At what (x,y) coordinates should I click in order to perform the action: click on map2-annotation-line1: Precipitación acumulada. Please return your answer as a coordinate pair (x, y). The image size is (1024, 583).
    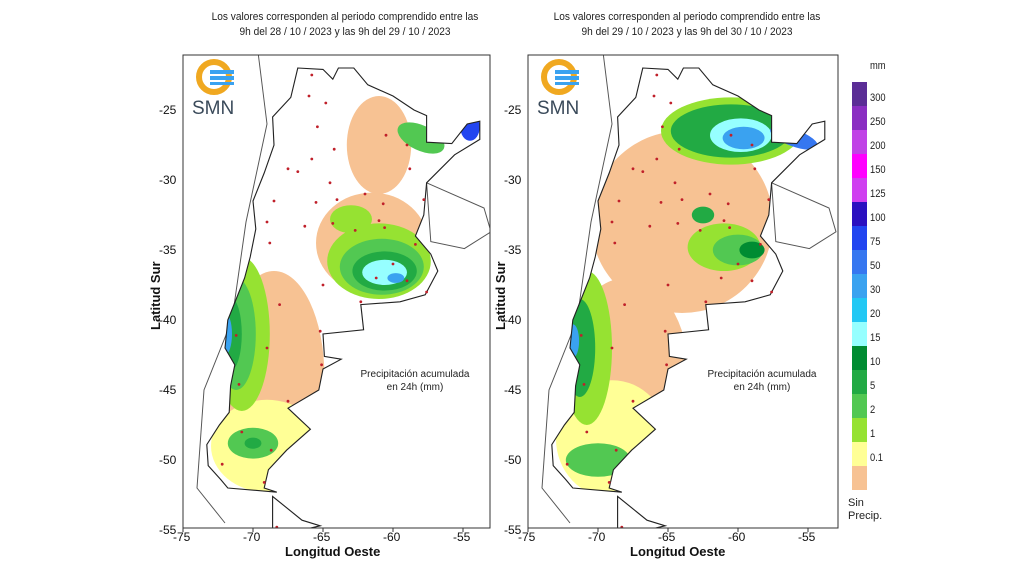
    Looking at the image, I should click on (762, 374).